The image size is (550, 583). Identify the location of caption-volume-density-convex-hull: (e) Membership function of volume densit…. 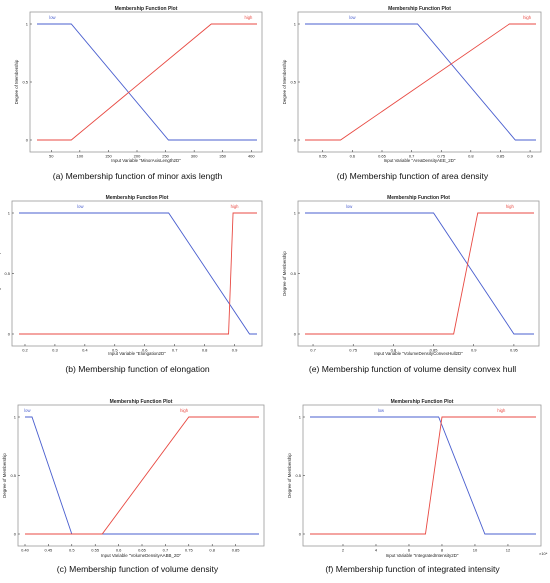
(412, 369).